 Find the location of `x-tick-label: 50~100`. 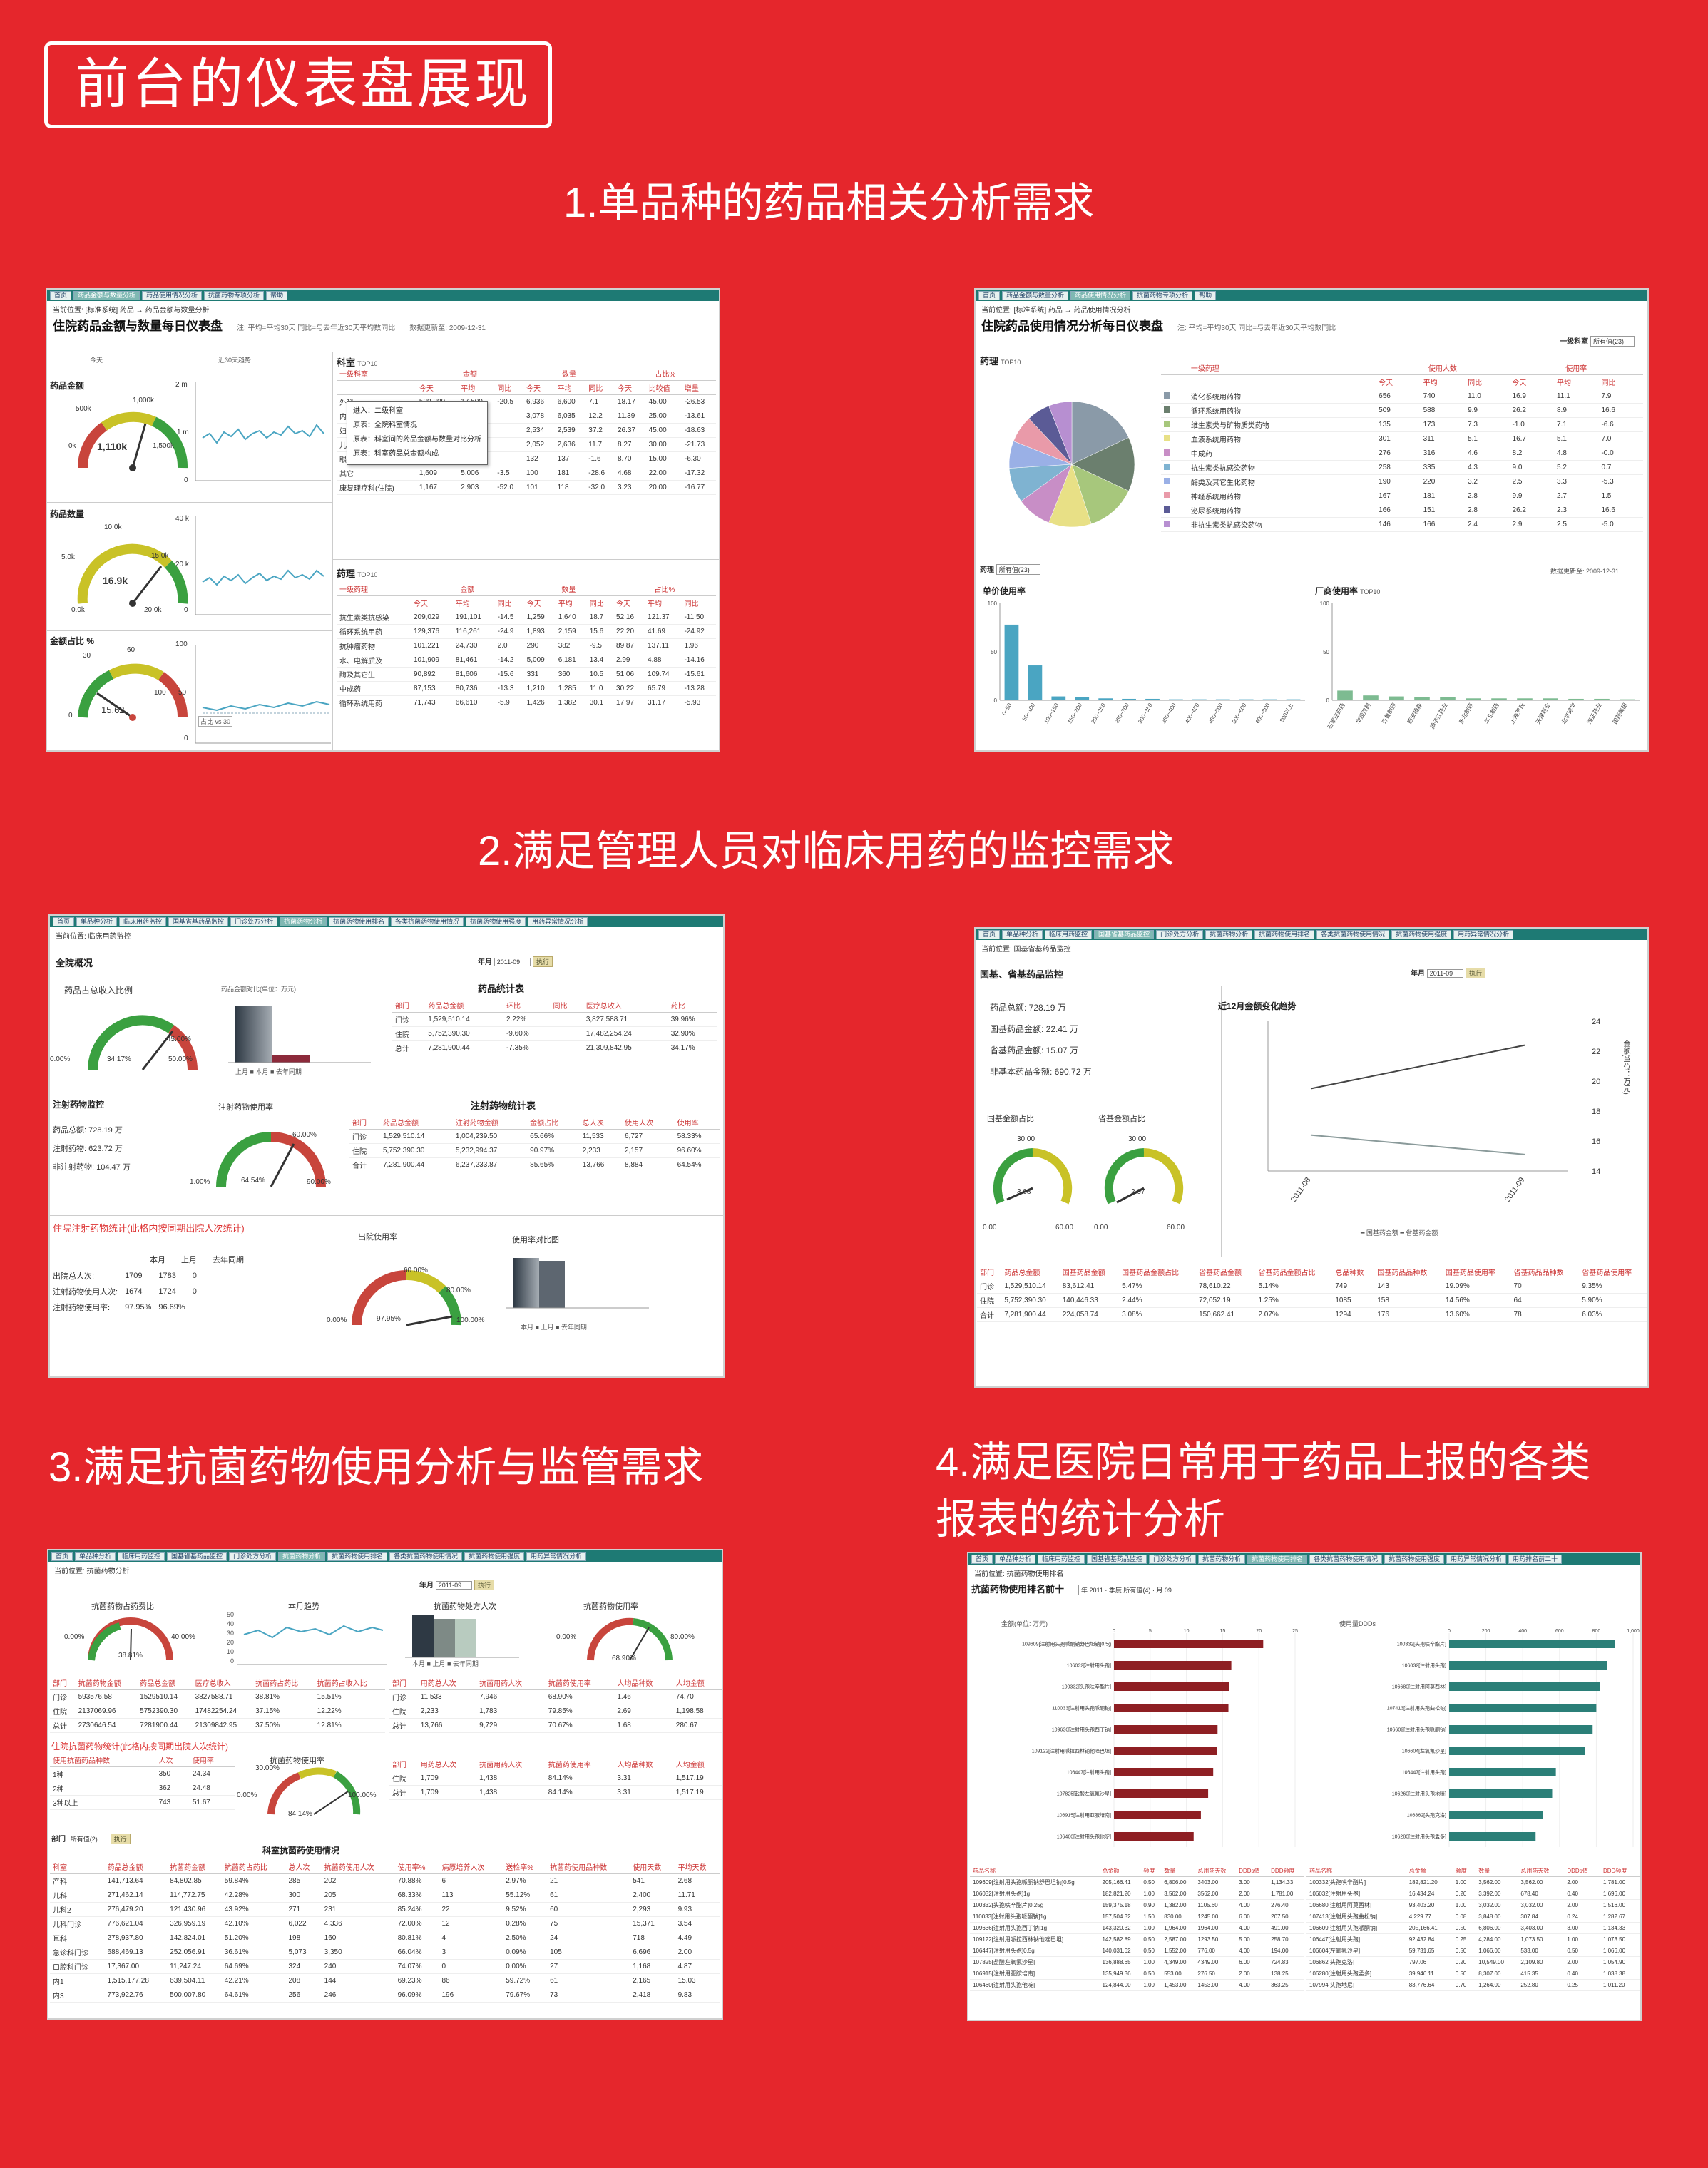

x-tick-label: 50~100 is located at coordinates (1029, 712).